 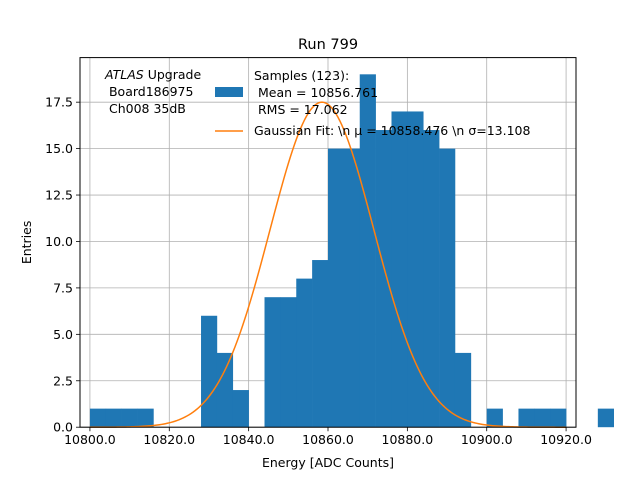 I want to click on y-tick-label: 12.5, so click(x=59, y=195).